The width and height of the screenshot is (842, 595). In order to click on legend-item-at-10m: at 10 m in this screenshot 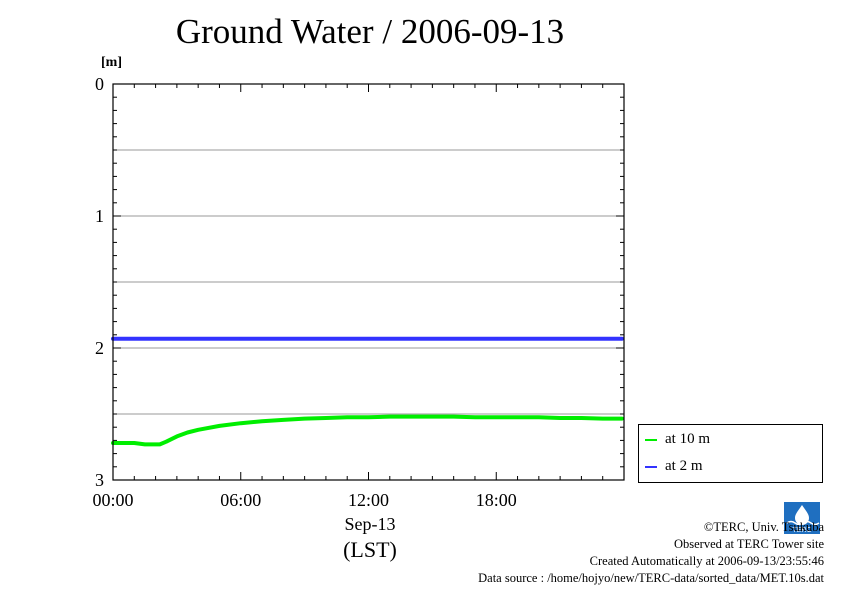, I will do `click(677, 439)`.